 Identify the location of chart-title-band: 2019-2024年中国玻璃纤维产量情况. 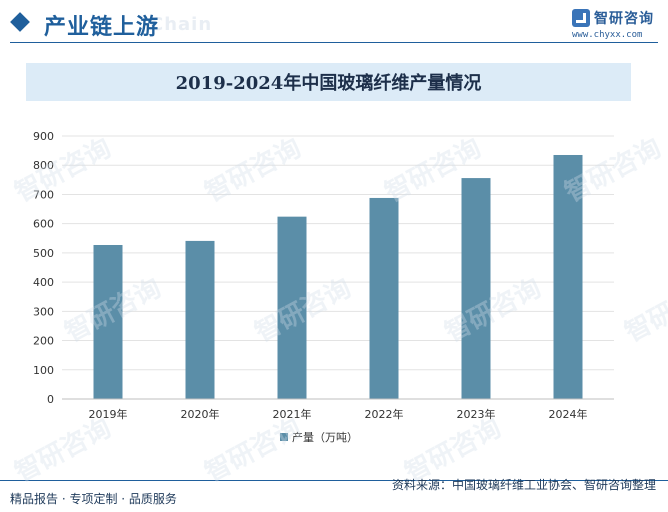
(328, 82).